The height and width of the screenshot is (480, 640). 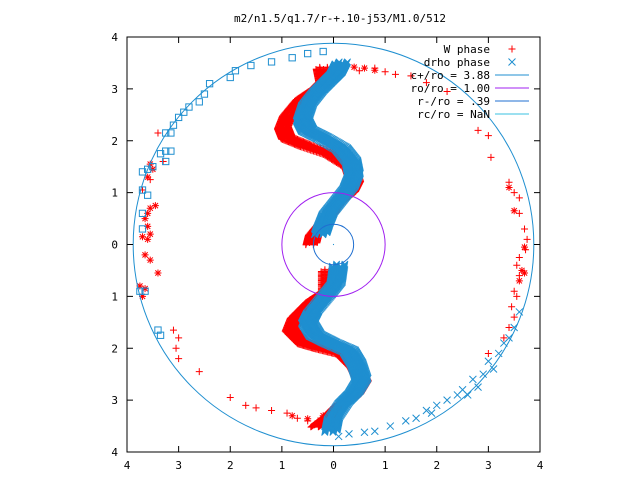 I want to click on origin-dot, so click(x=333, y=244).